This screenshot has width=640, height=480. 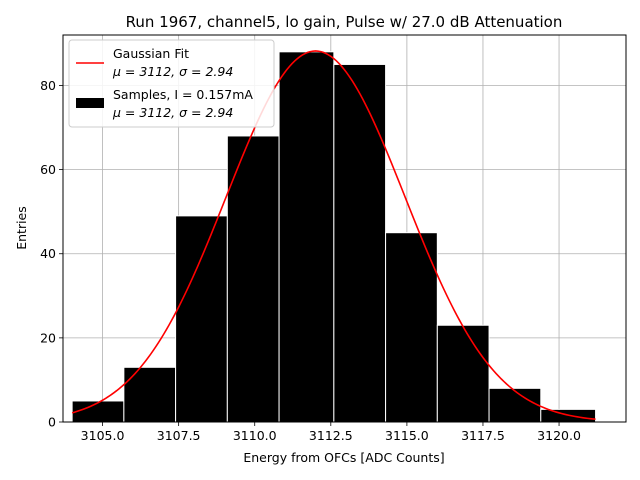 What do you see at coordinates (483, 435) in the screenshot?
I see `x-tick-label: 3117.5` at bounding box center [483, 435].